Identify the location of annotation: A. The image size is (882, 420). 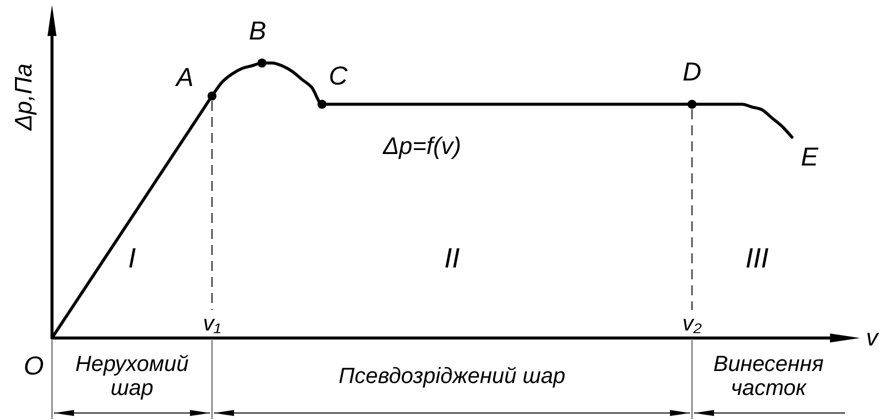
(184, 77).